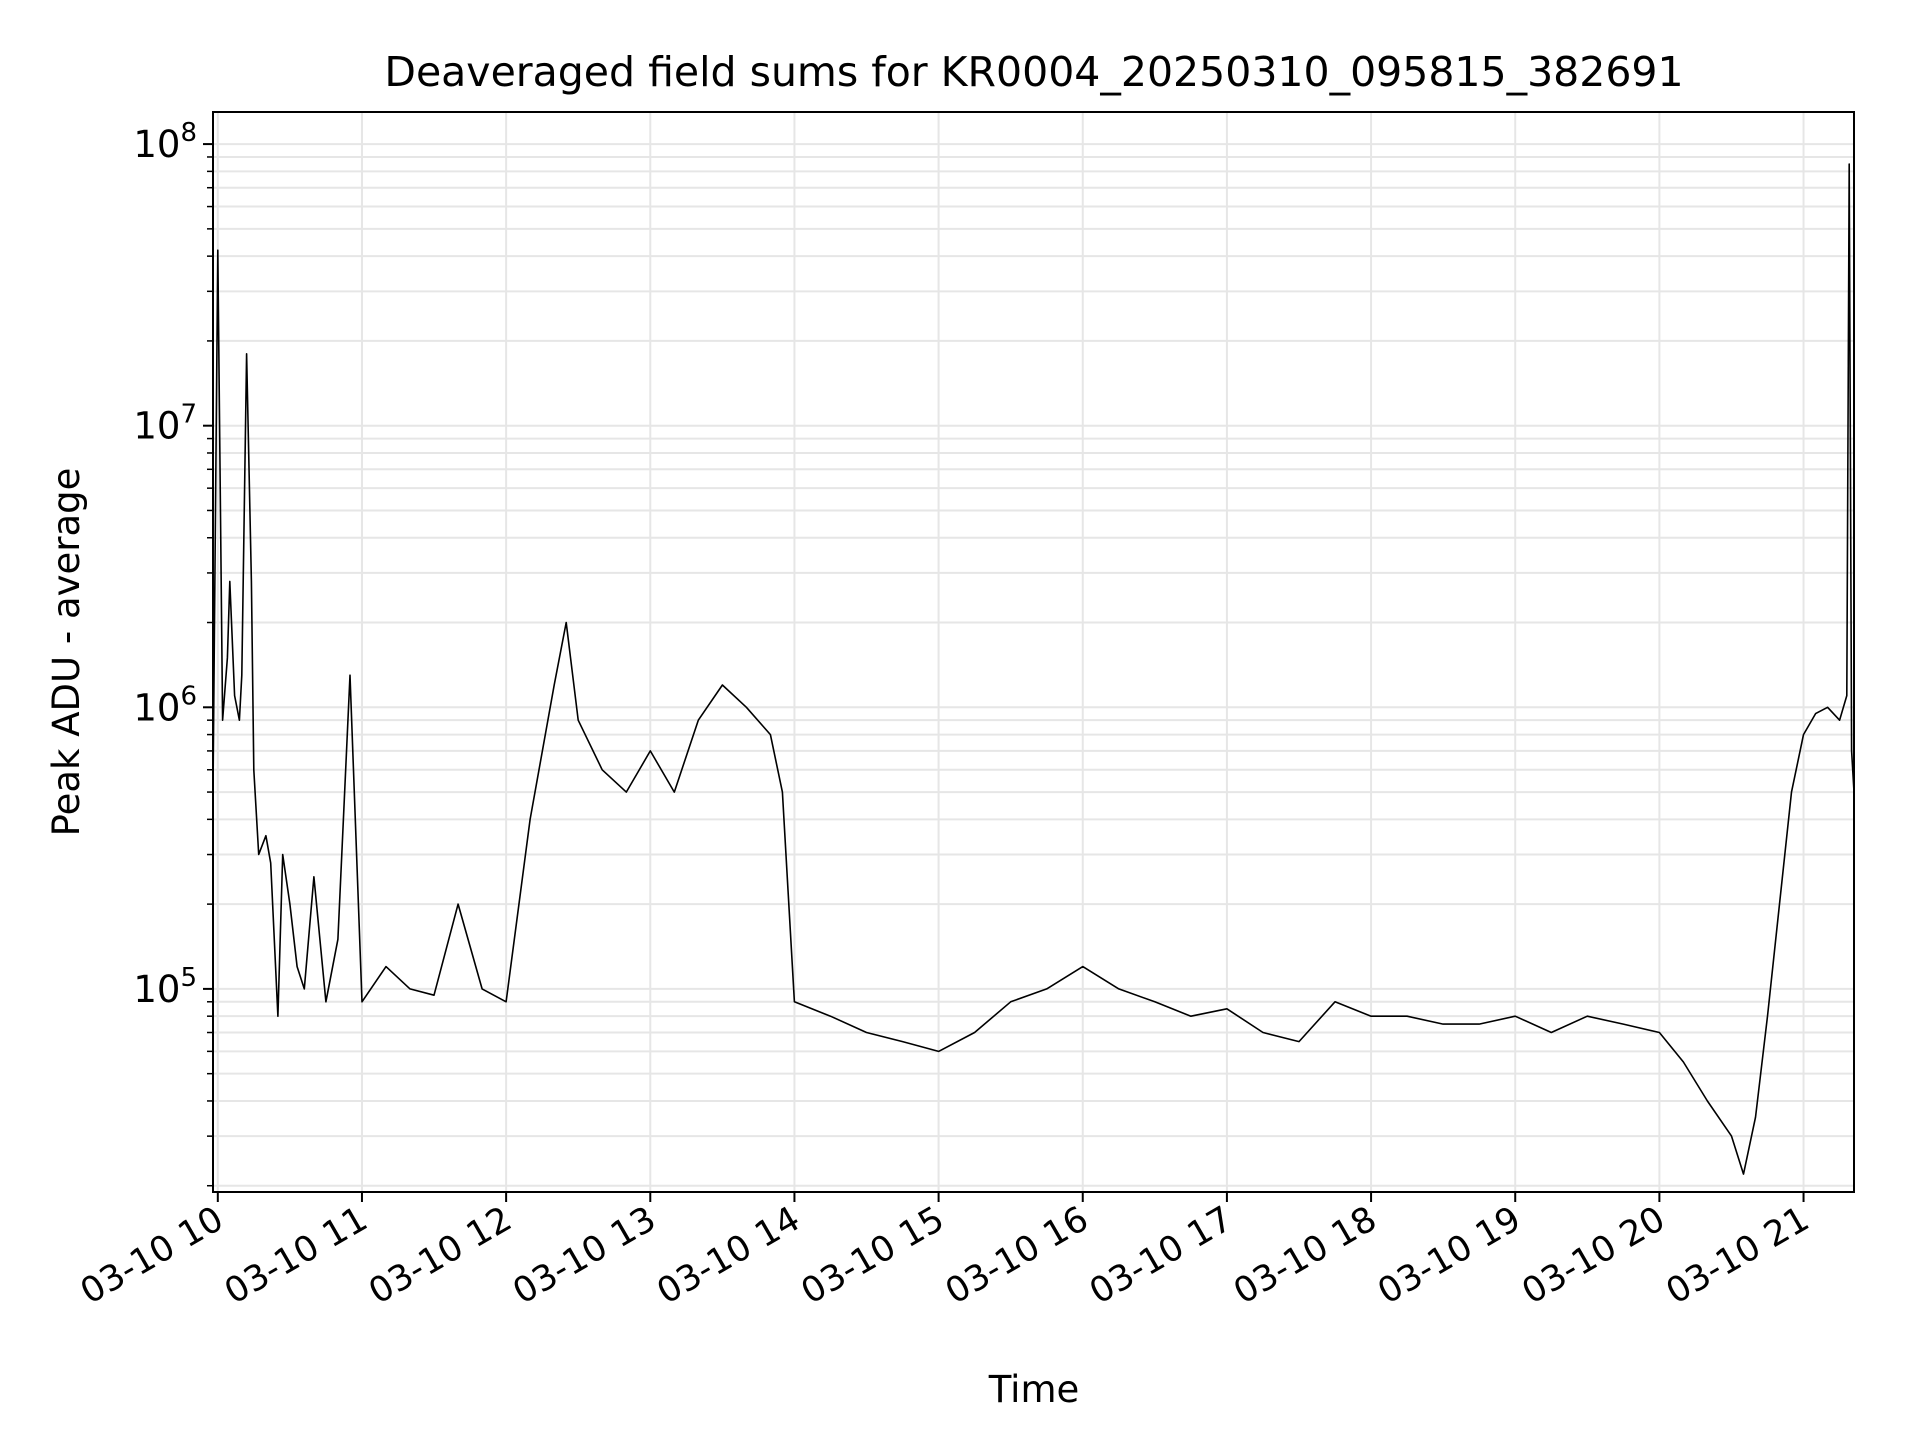 The height and width of the screenshot is (1440, 1920). What do you see at coordinates (188, 133) in the screenshot?
I see `y-tick-exponent: 8` at bounding box center [188, 133].